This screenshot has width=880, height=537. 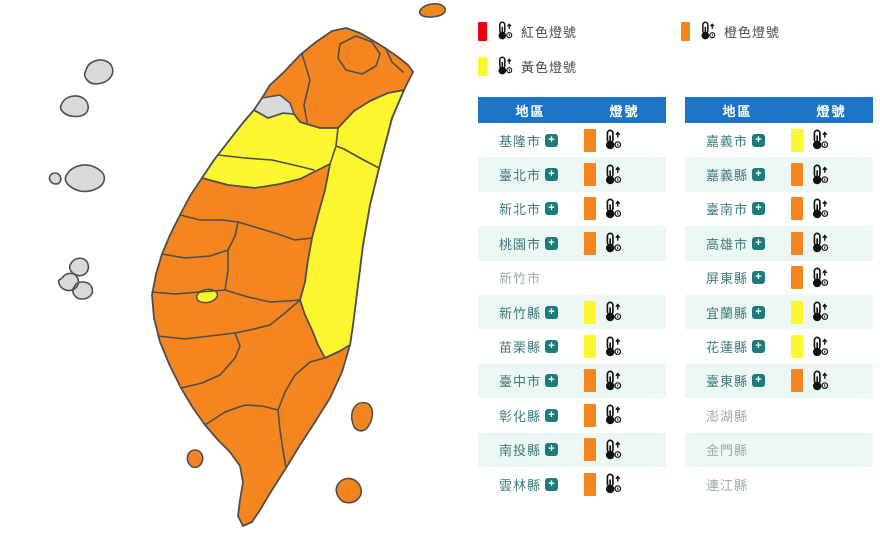 I want to click on table-row: 臺東縣 +, so click(x=779, y=381).